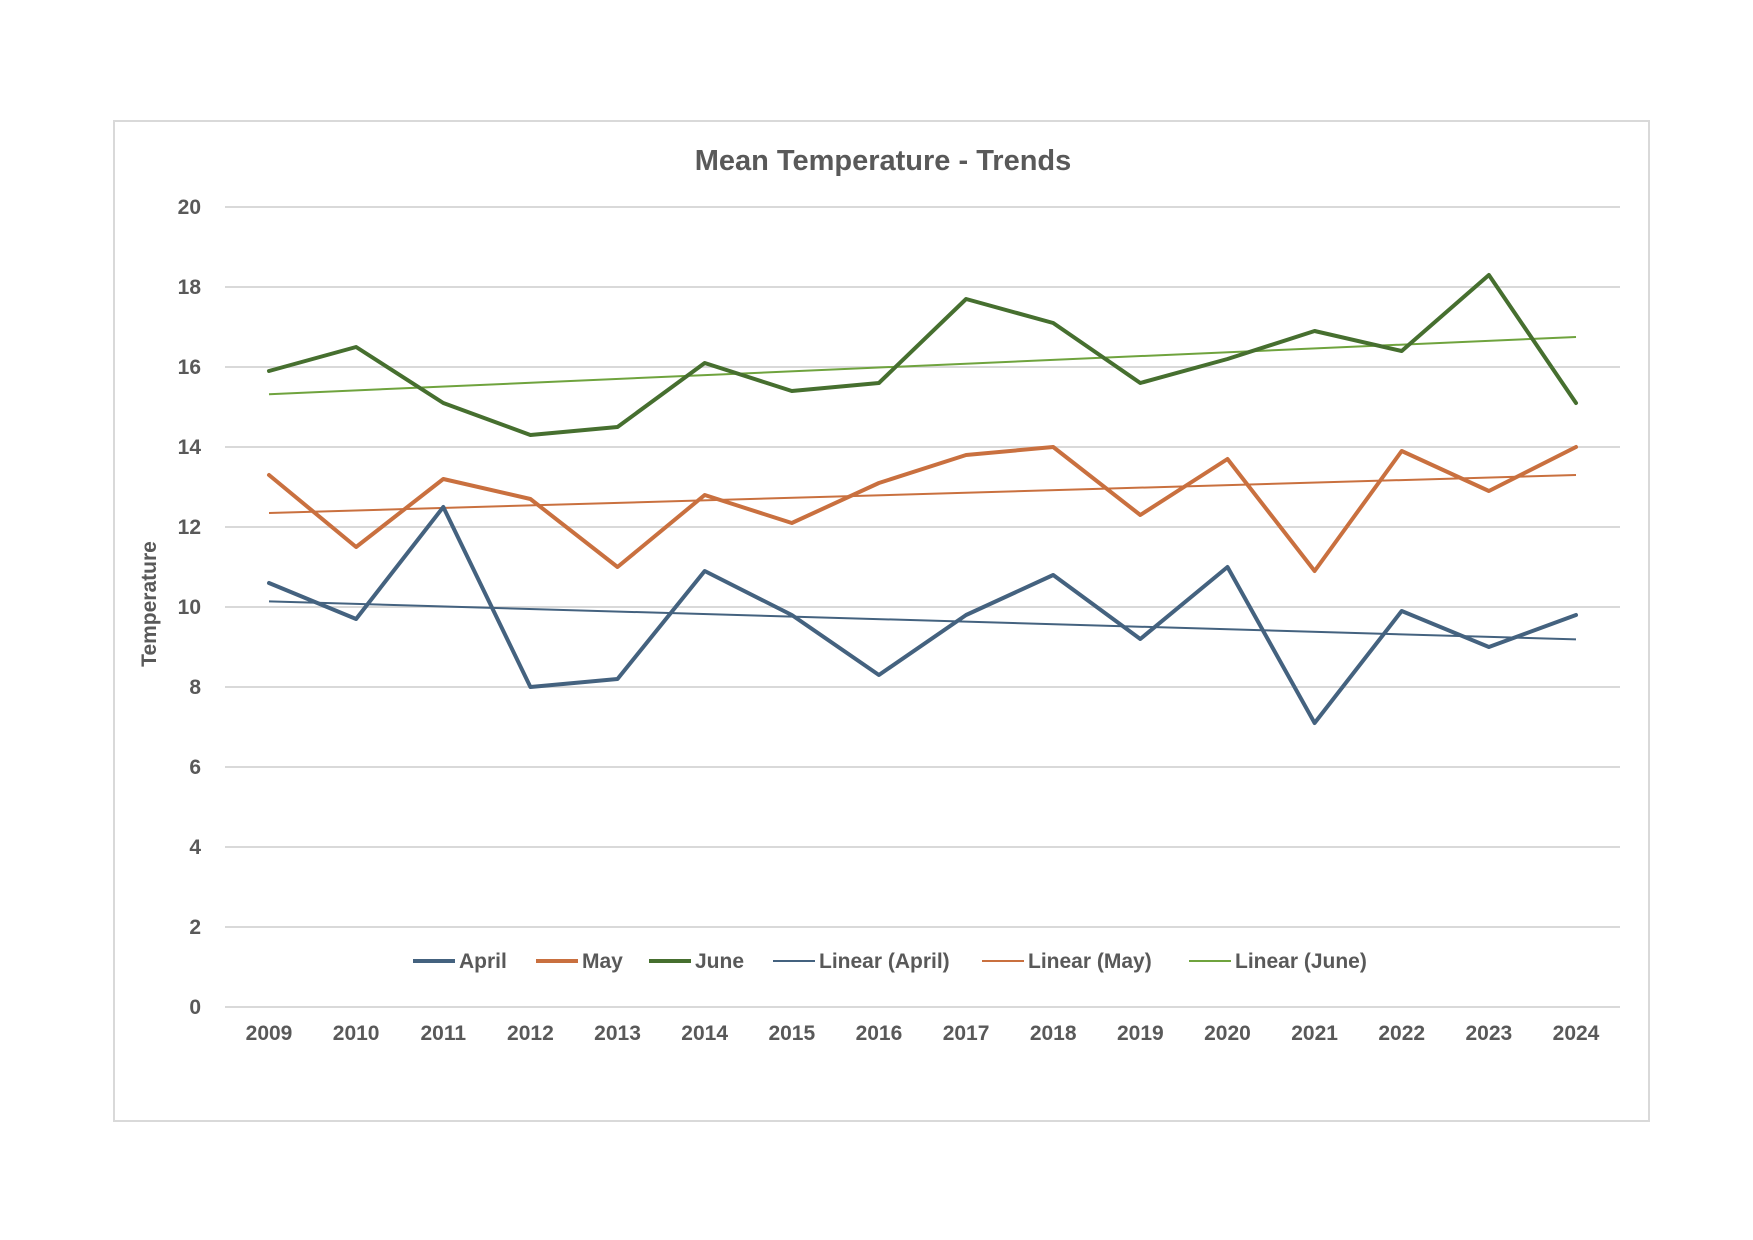 The height and width of the screenshot is (1240, 1753). I want to click on y-axis-label: Temperature, so click(149, 604).